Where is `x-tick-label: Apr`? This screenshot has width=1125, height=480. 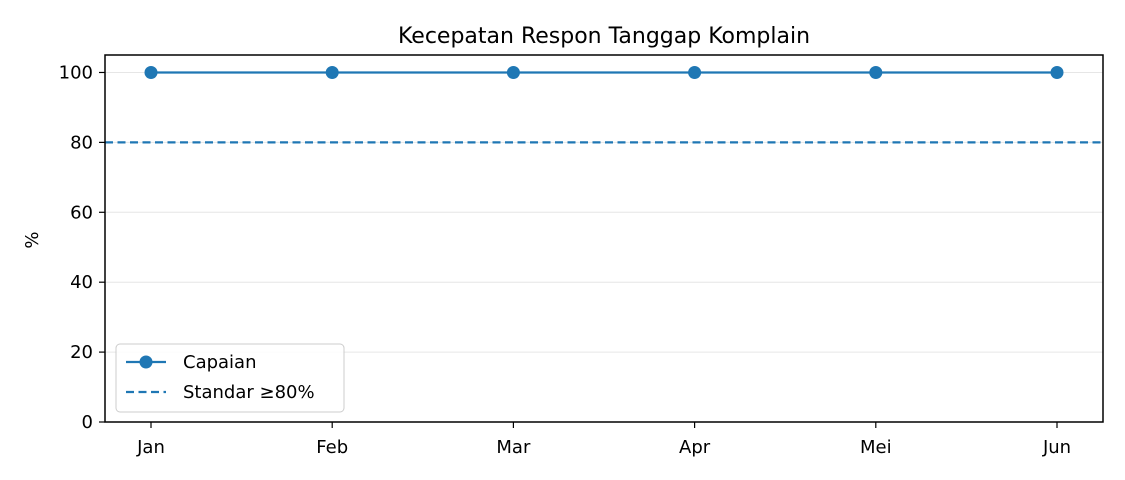
x-tick-label: Apr is located at coordinates (695, 447).